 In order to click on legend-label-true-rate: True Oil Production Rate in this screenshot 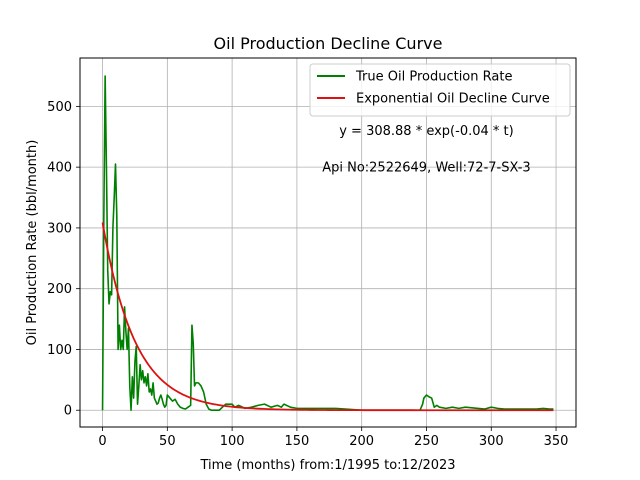, I will do `click(433, 77)`.